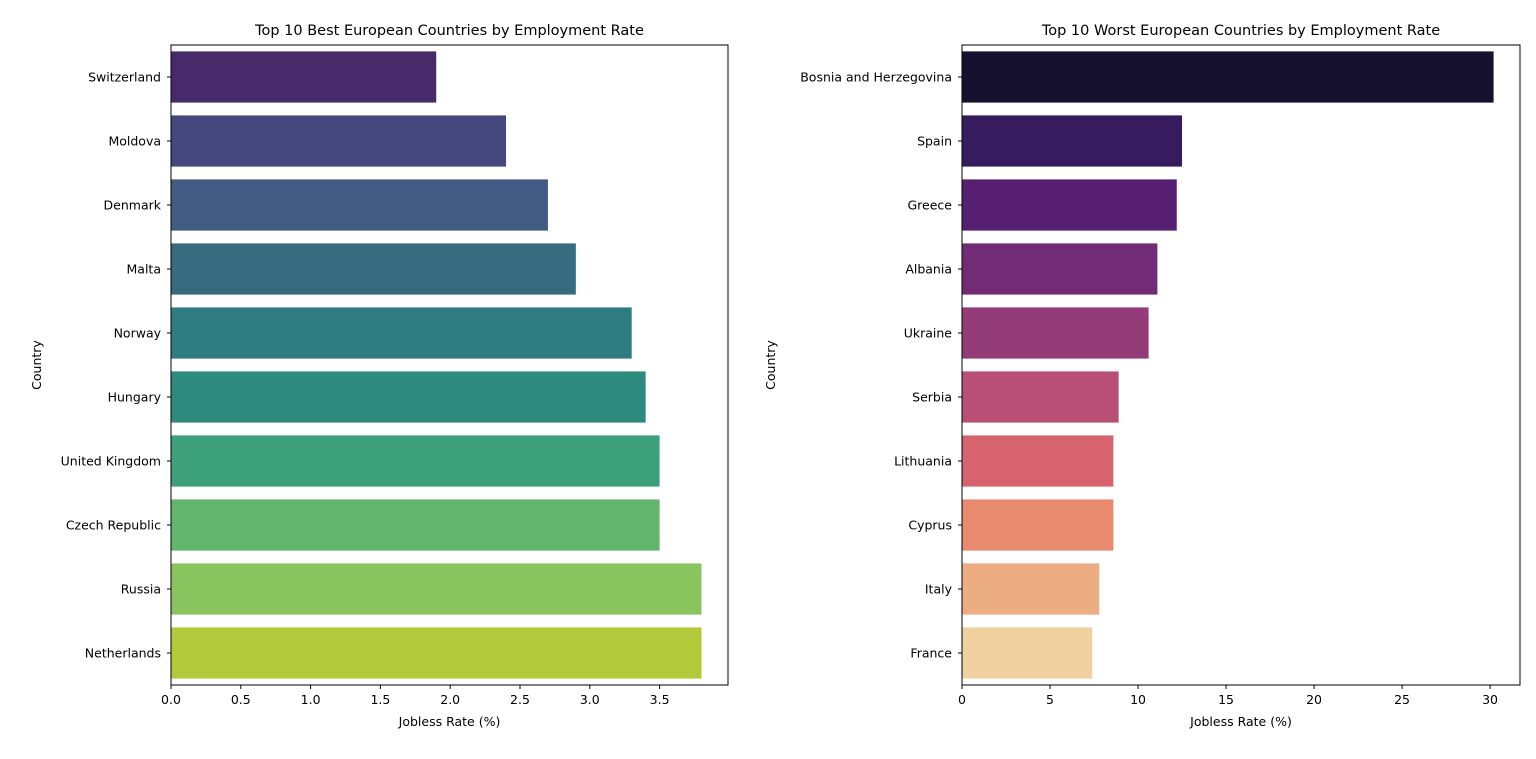  I want to click on chart1-ylabel: Country, so click(36, 365).